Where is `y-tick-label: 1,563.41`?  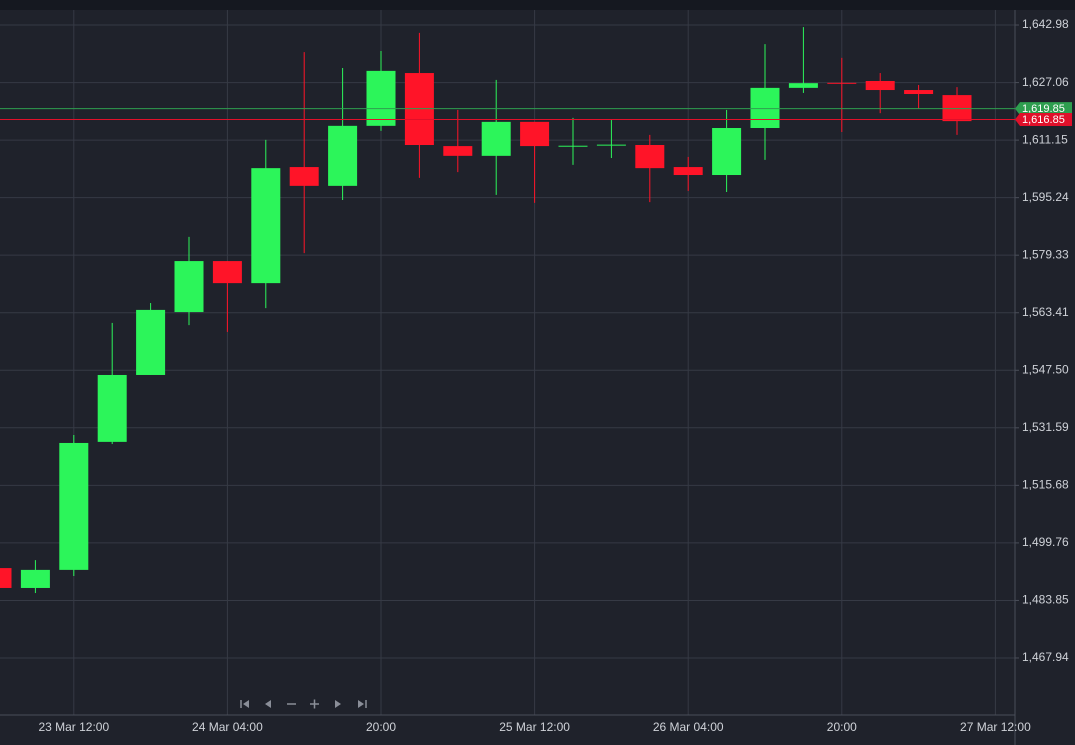
y-tick-label: 1,563.41 is located at coordinates (1045, 312).